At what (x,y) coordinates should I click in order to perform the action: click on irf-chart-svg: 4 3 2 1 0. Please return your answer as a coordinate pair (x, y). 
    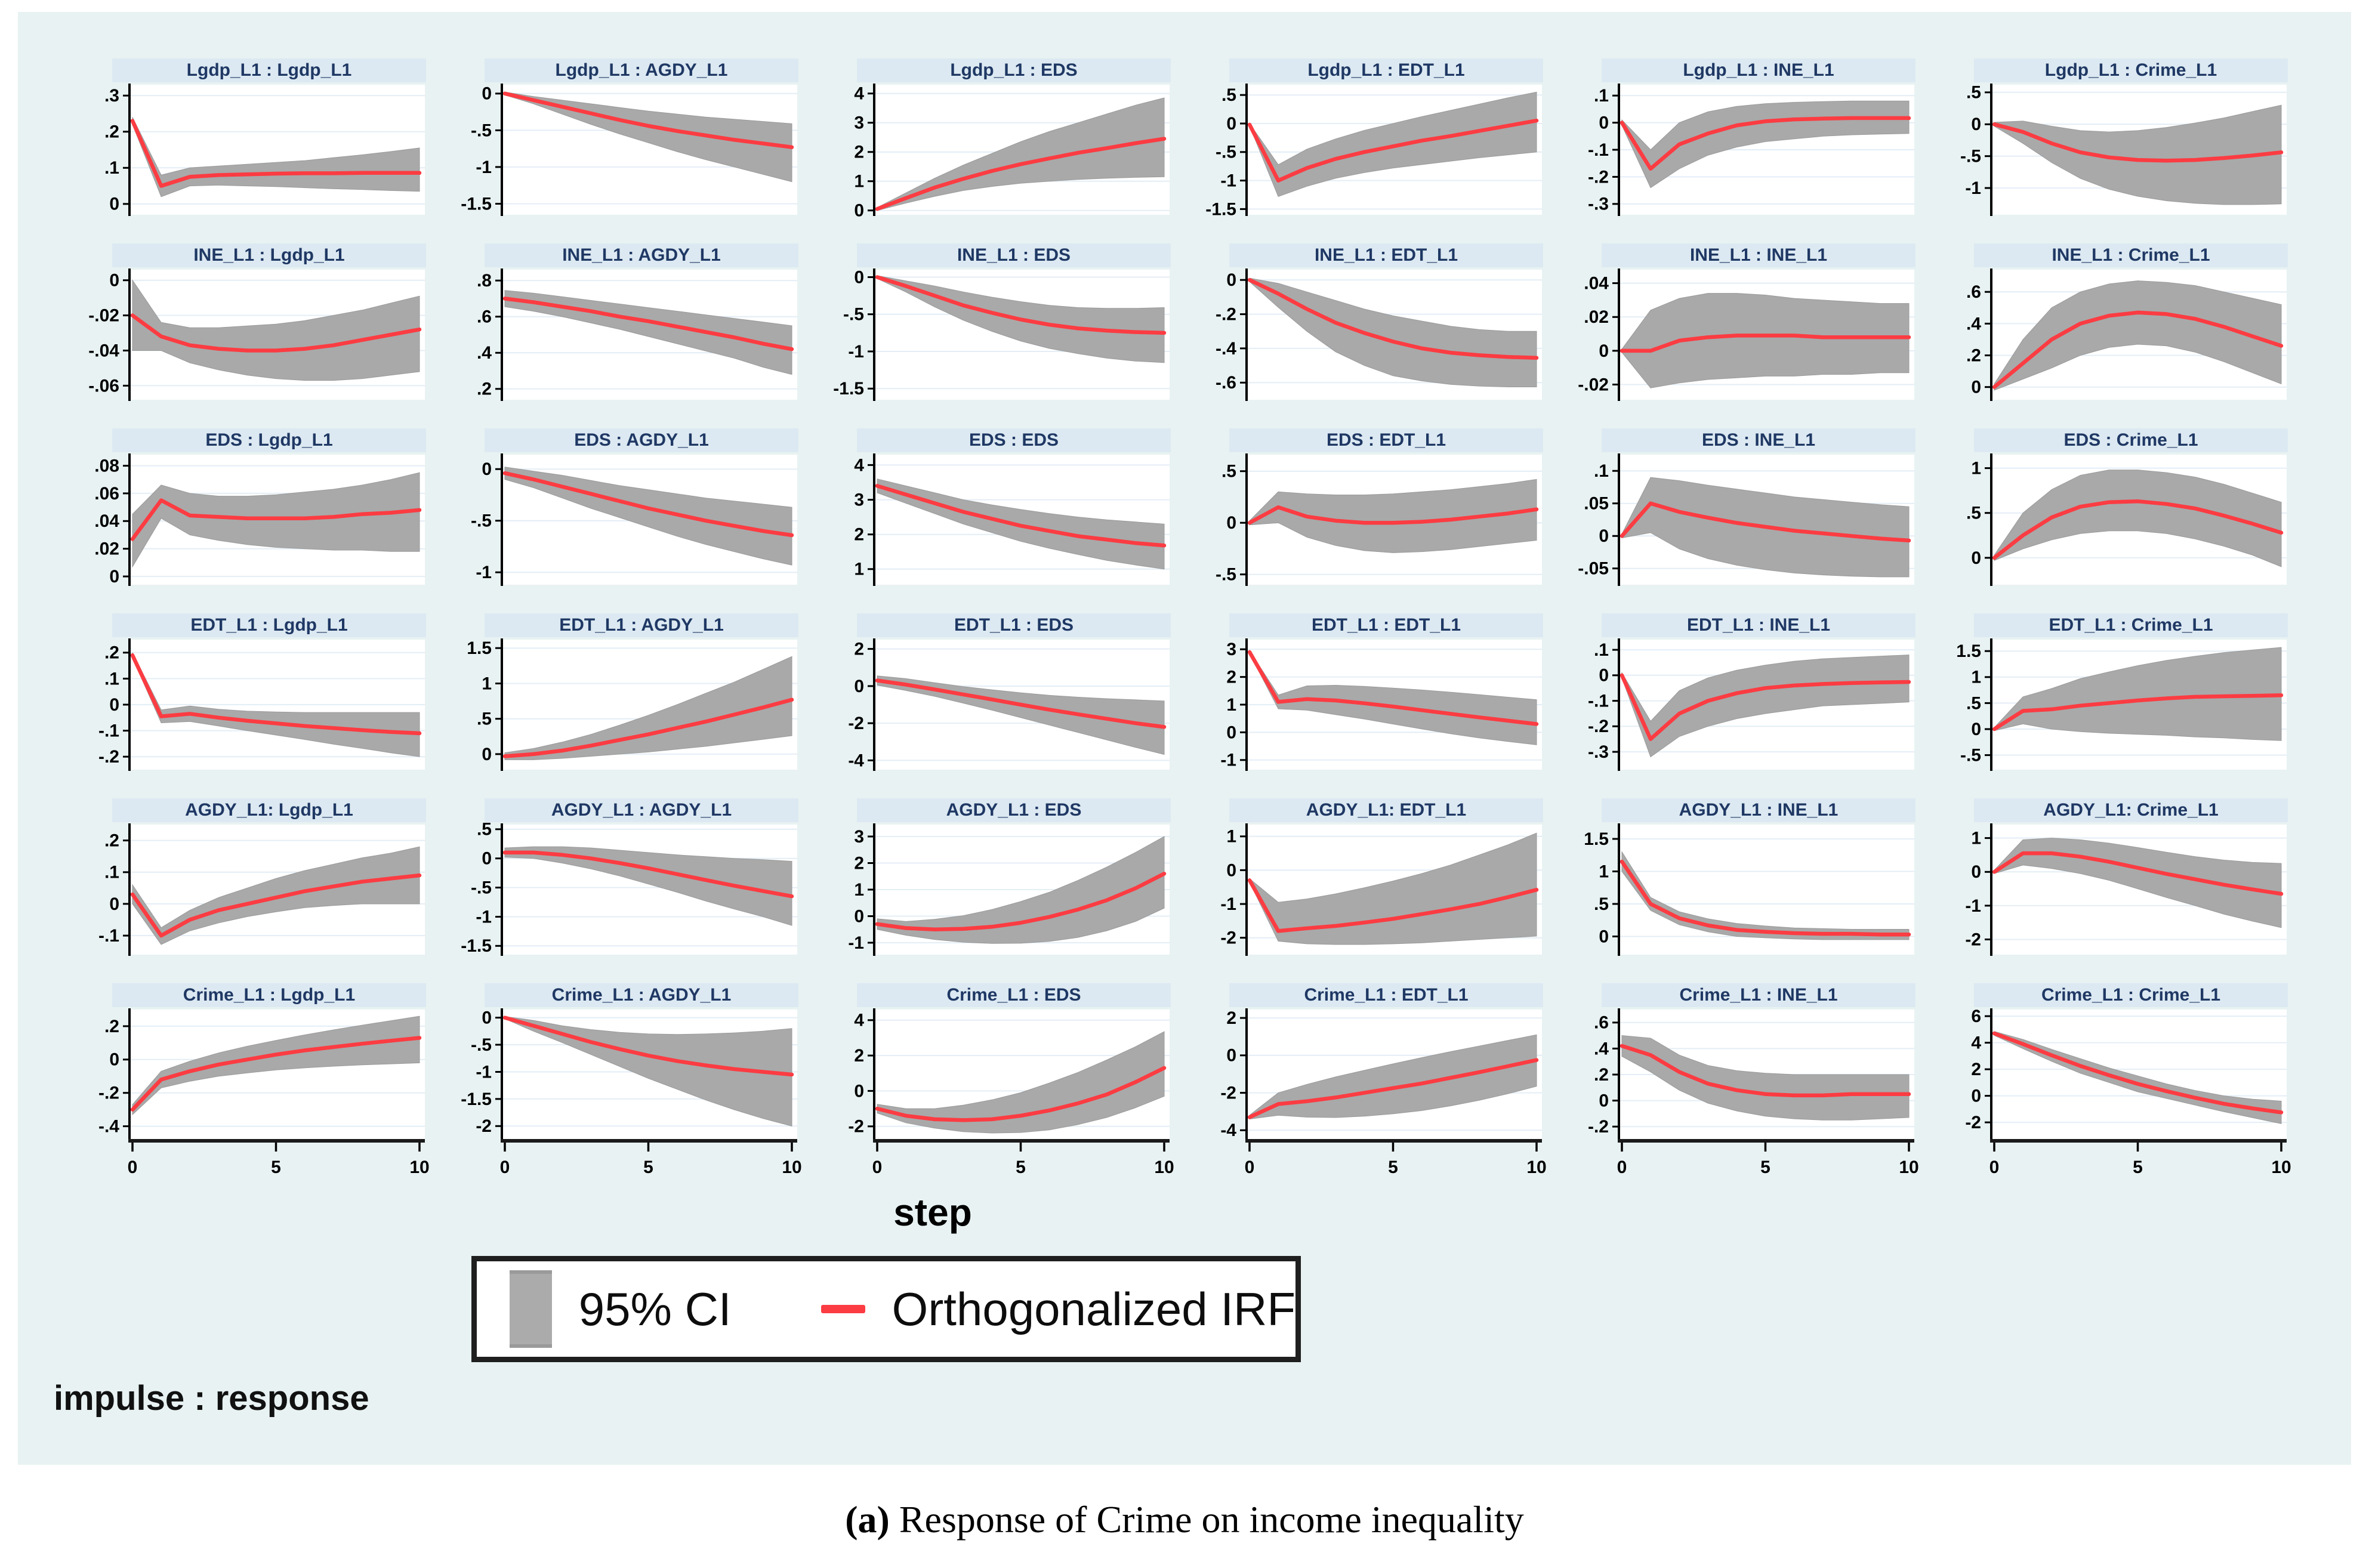
    Looking at the image, I should click on (1012, 150).